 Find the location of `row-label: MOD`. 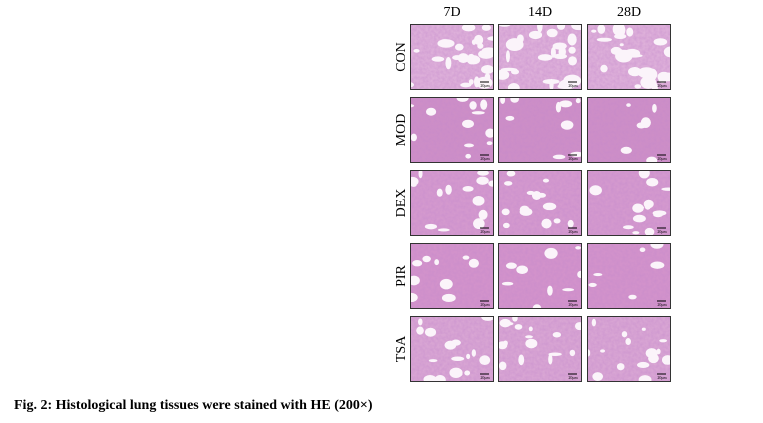

row-label: MOD is located at coordinates (401, 130).